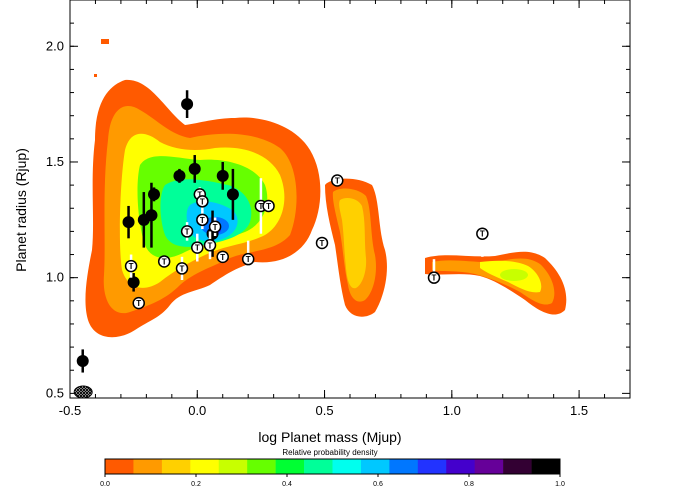 This screenshot has width=700, height=500. What do you see at coordinates (196, 484) in the screenshot?
I see `colorbar-tick-label: 0.2` at bounding box center [196, 484].